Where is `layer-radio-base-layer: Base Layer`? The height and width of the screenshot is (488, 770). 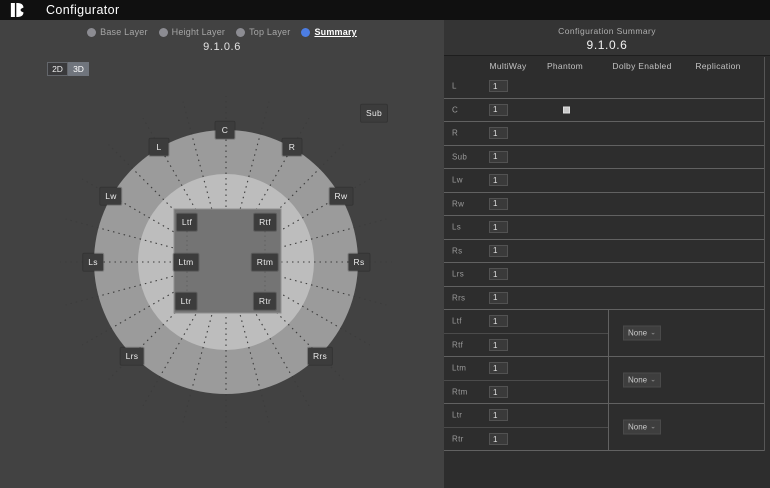 layer-radio-base-layer: Base Layer is located at coordinates (117, 32).